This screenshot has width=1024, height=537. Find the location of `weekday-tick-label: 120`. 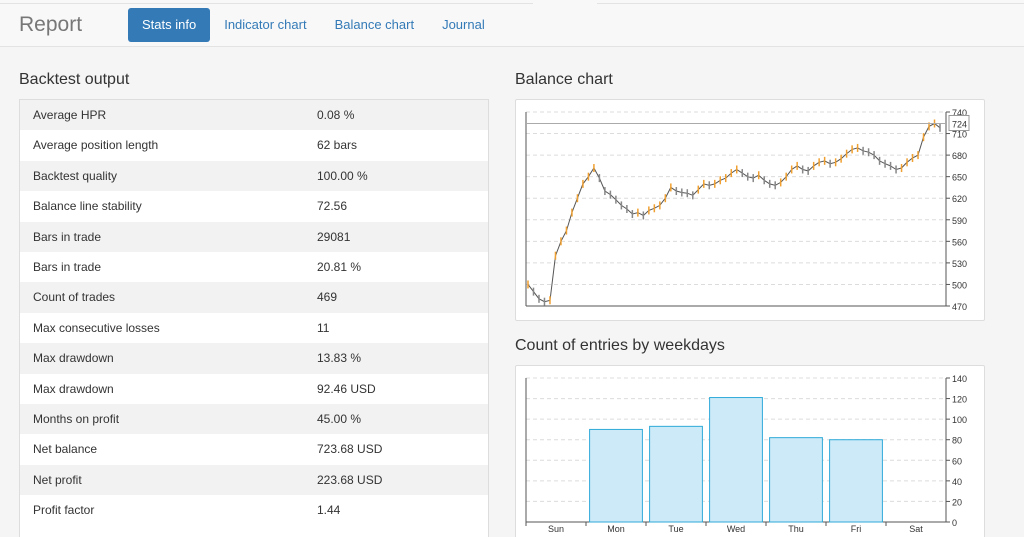

weekday-tick-label: 120 is located at coordinates (959, 400).